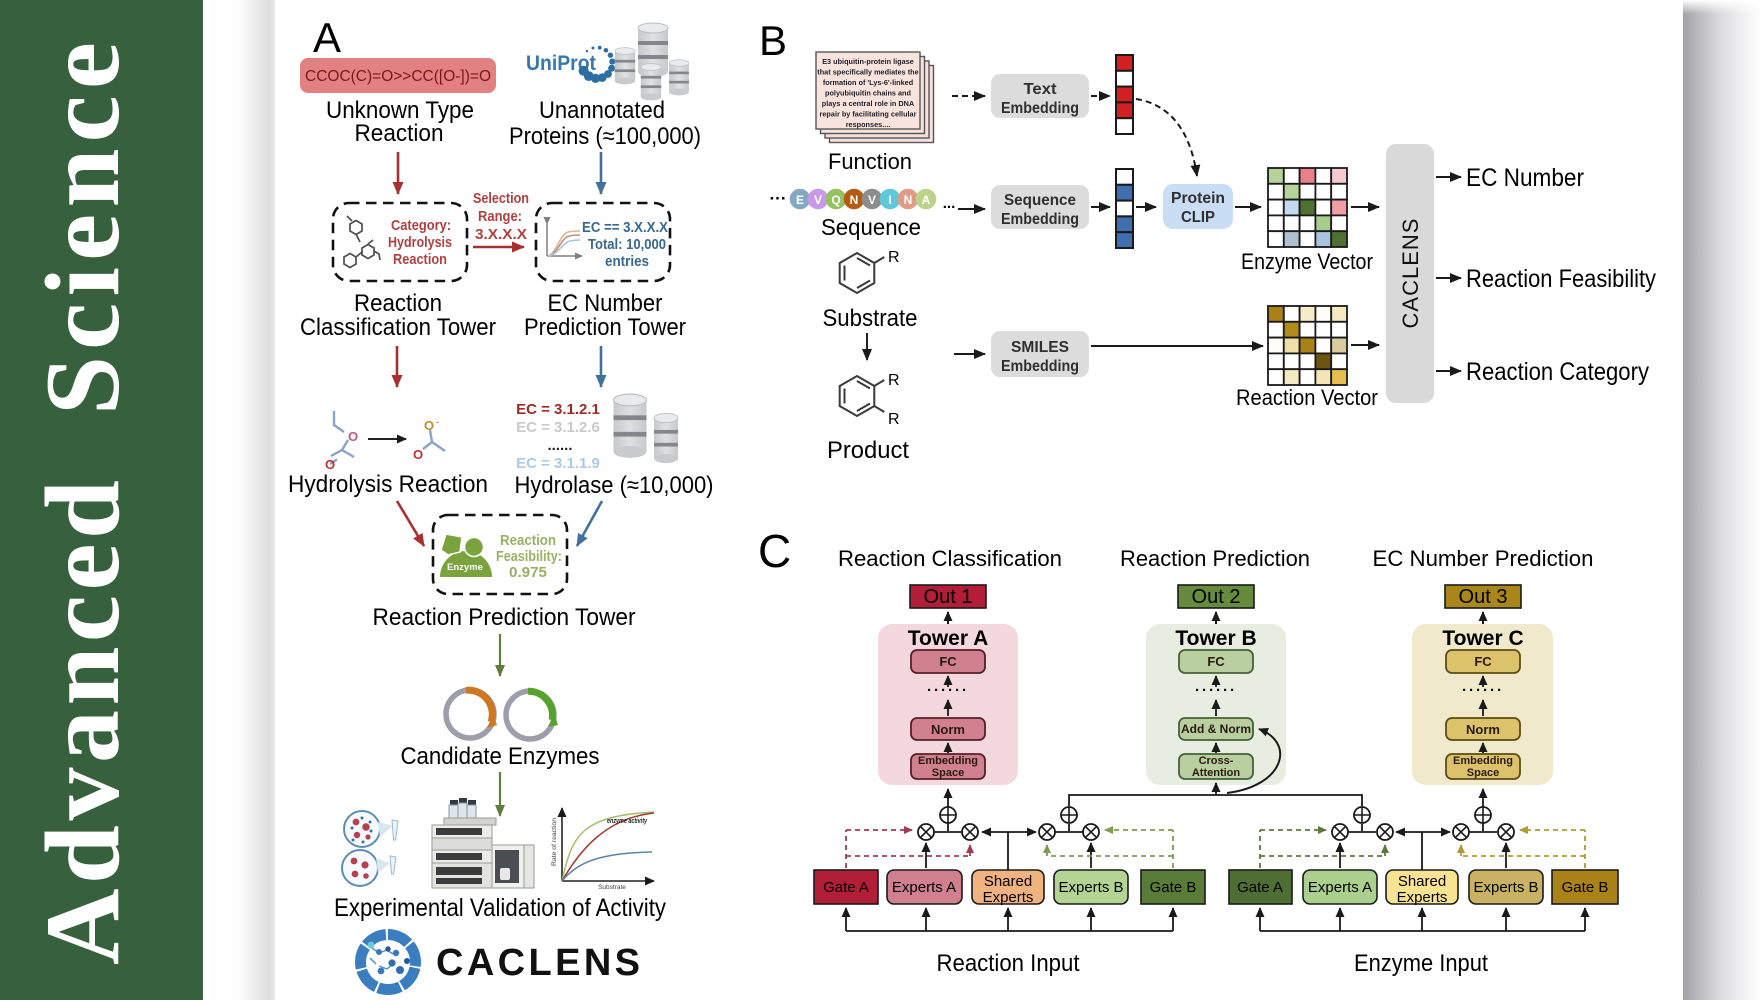  I want to click on svg-text: Reaction Prediction Tower, so click(504, 617).